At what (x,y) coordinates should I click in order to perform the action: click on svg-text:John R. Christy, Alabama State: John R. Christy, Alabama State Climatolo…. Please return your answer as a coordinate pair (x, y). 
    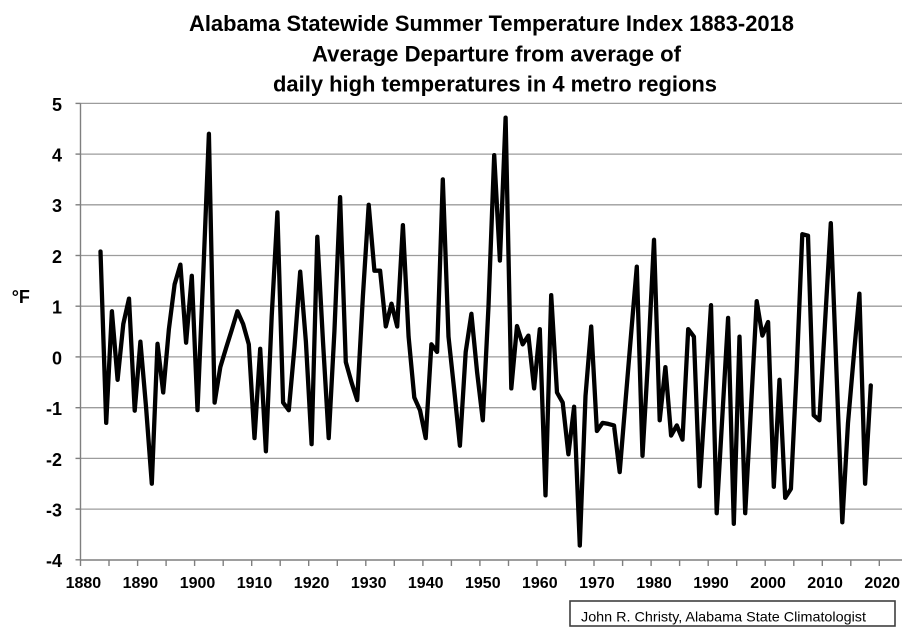
    Looking at the image, I should click on (723, 617).